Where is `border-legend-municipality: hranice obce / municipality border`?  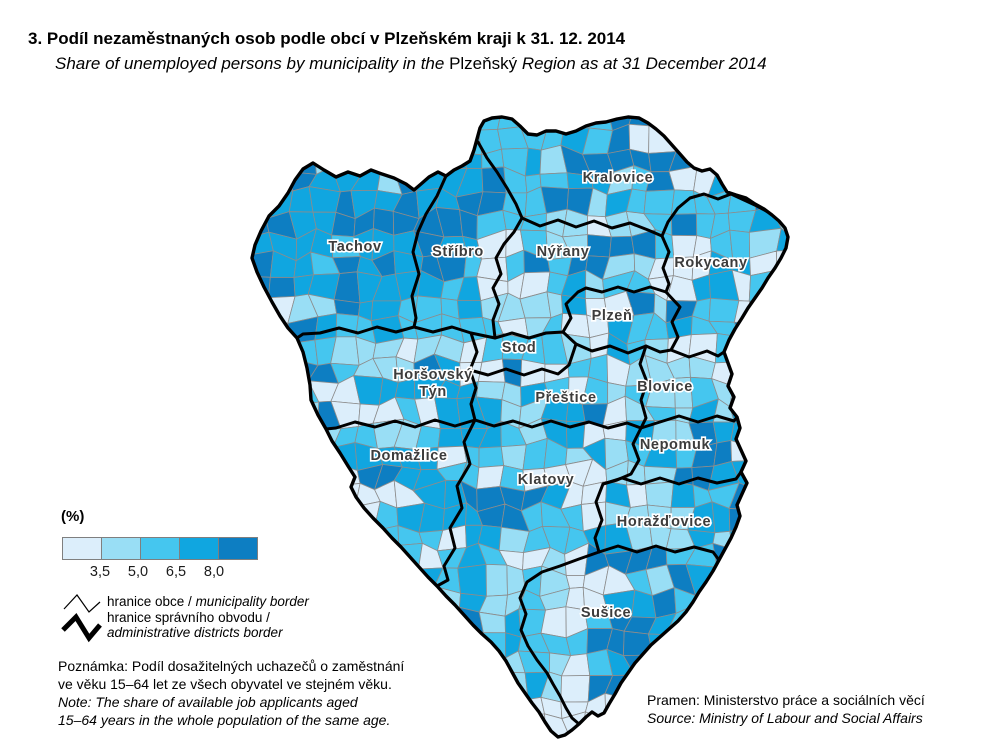 border-legend-municipality: hranice obce / municipality border is located at coordinates (208, 602).